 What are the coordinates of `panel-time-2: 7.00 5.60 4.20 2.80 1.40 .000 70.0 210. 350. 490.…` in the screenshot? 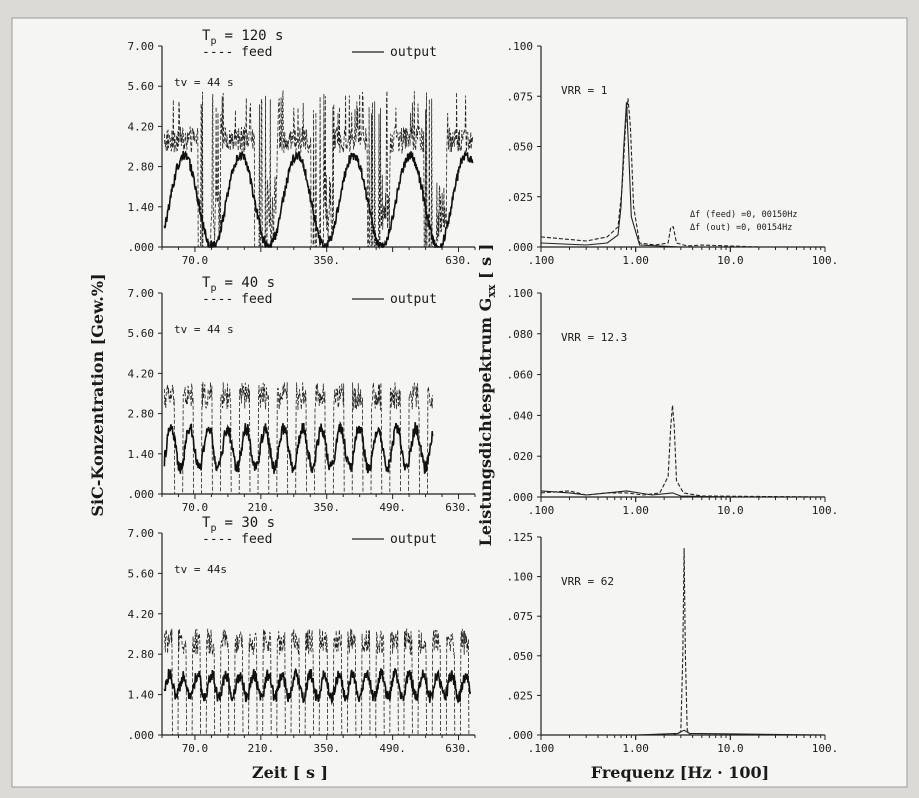 It's located at (302, 394).